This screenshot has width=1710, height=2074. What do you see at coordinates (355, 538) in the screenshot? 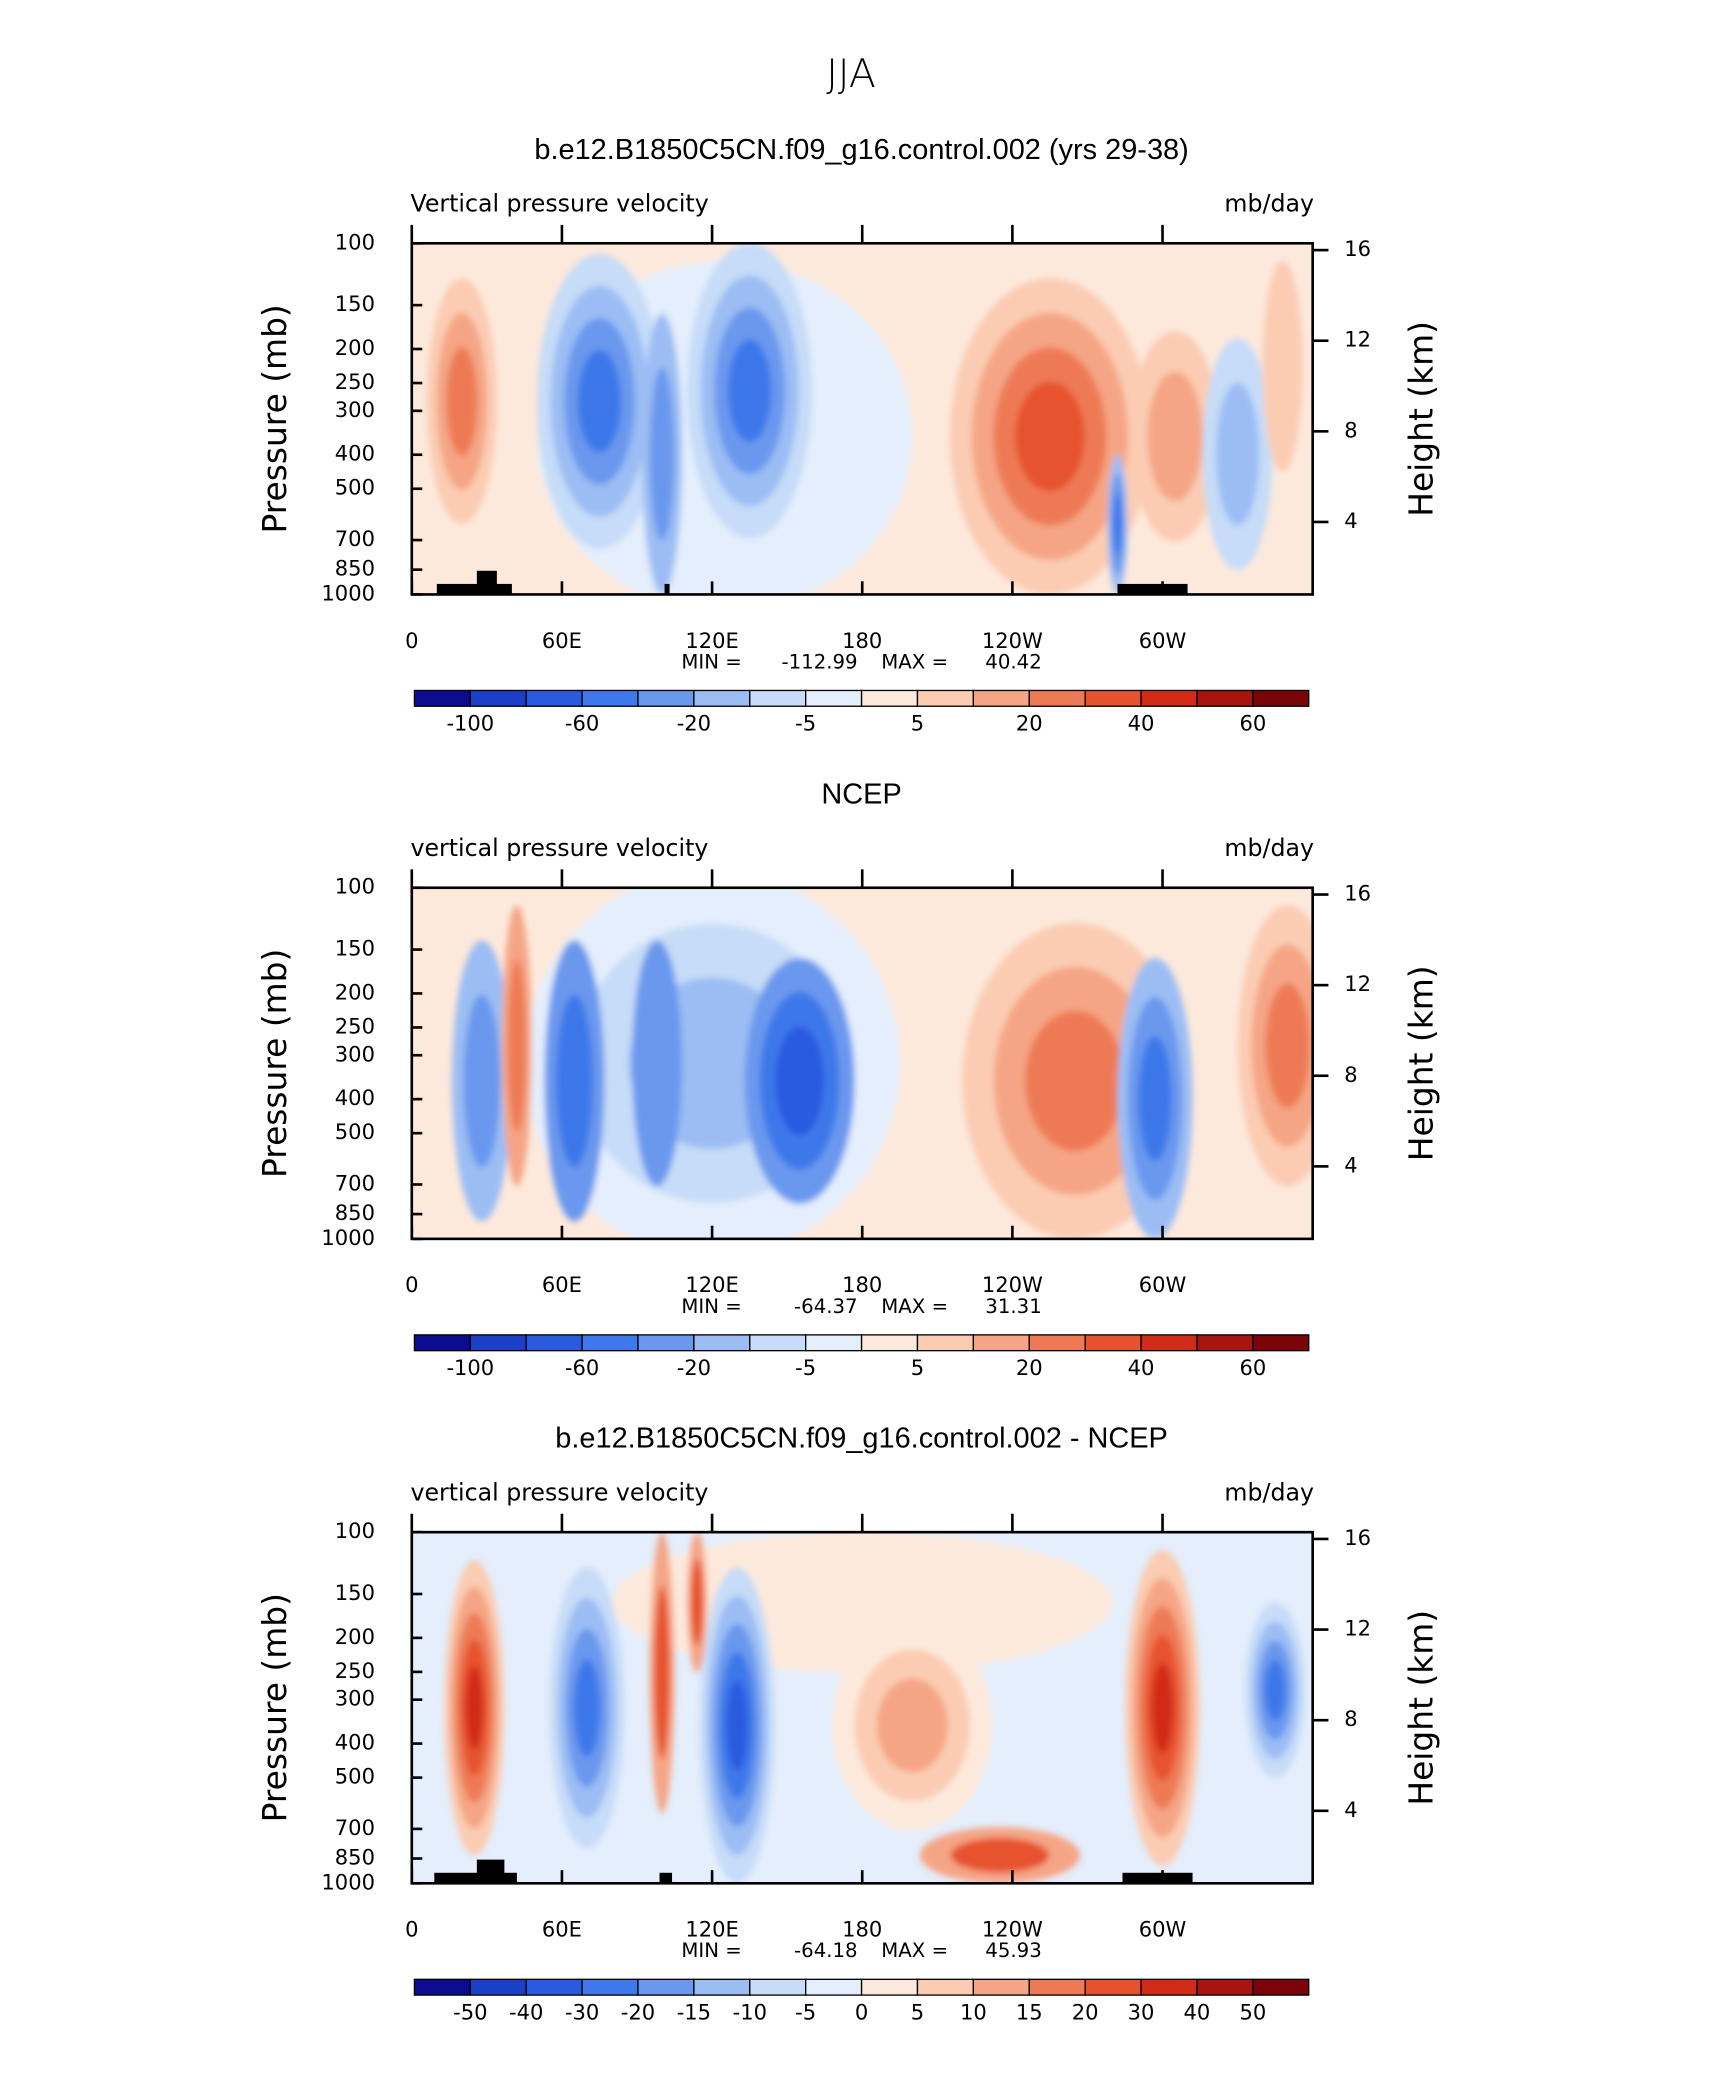
I see `y-tick-label: 700` at bounding box center [355, 538].